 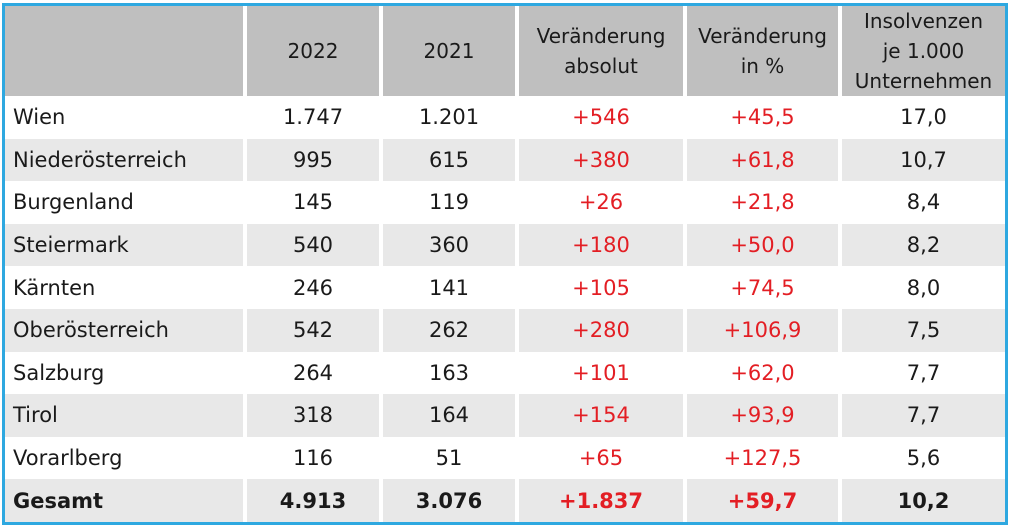 What do you see at coordinates (125, 117) in the screenshot?
I see `region-cell: Wien` at bounding box center [125, 117].